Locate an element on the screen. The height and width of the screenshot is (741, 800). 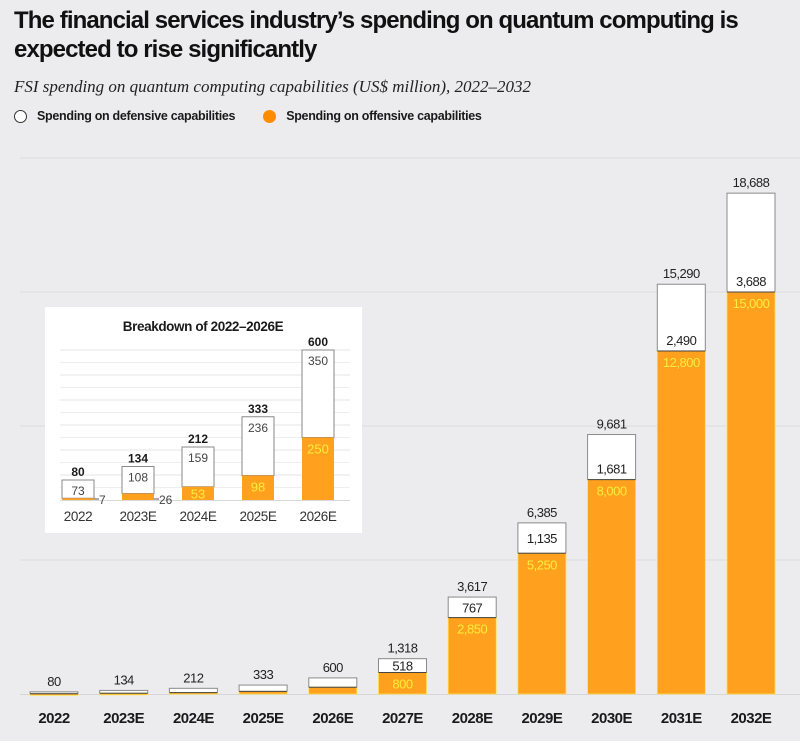
legend-item-offensive: Spending on offensive capabilities is located at coordinates (372, 116).